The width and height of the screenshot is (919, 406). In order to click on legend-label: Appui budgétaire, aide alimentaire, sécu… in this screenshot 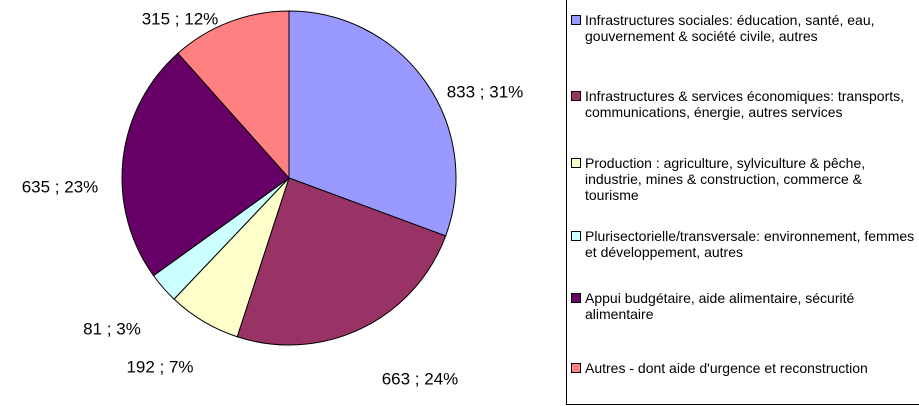, I will do `click(720, 306)`.